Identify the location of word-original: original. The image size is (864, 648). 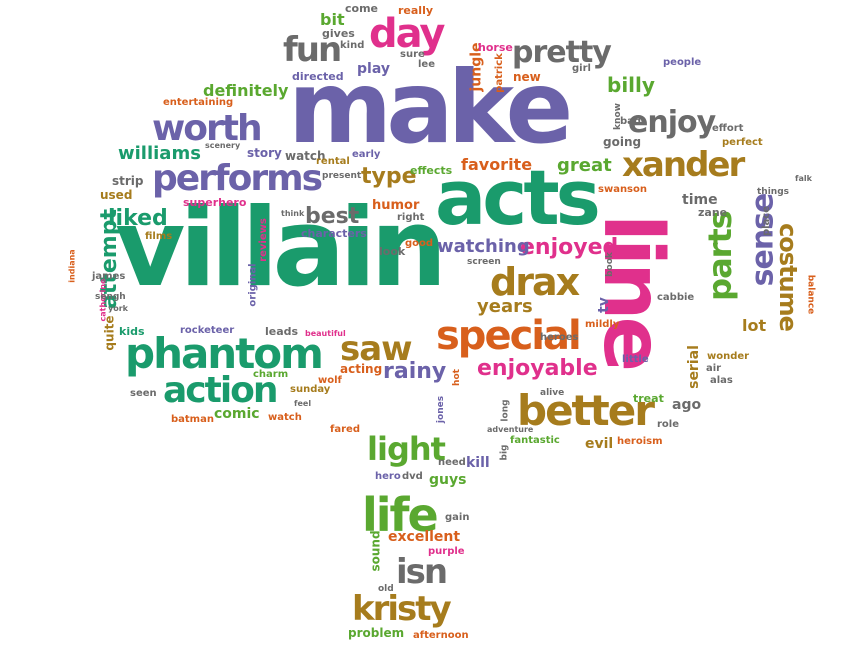
(253, 285).